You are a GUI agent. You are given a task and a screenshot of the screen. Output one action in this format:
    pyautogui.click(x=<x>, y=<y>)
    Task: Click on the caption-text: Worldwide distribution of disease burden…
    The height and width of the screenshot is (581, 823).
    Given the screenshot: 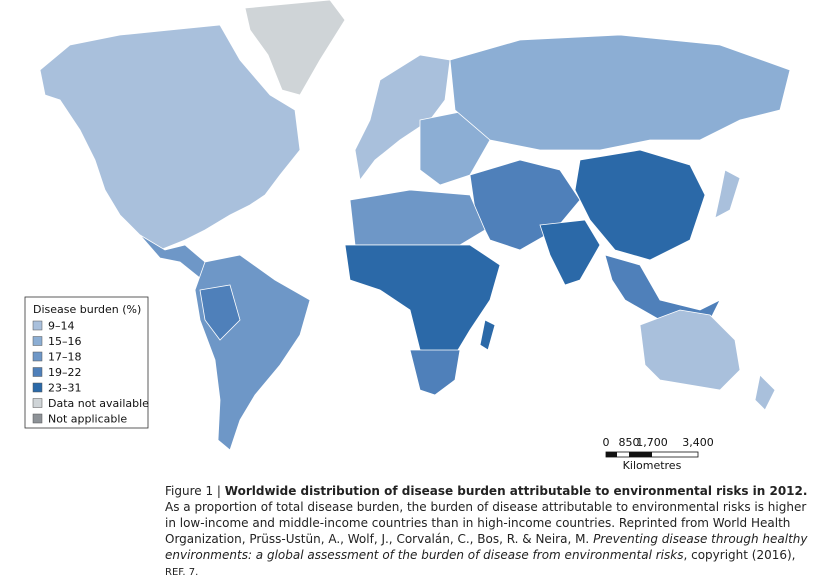 What is the action you would take?
    pyautogui.click(x=516, y=491)
    